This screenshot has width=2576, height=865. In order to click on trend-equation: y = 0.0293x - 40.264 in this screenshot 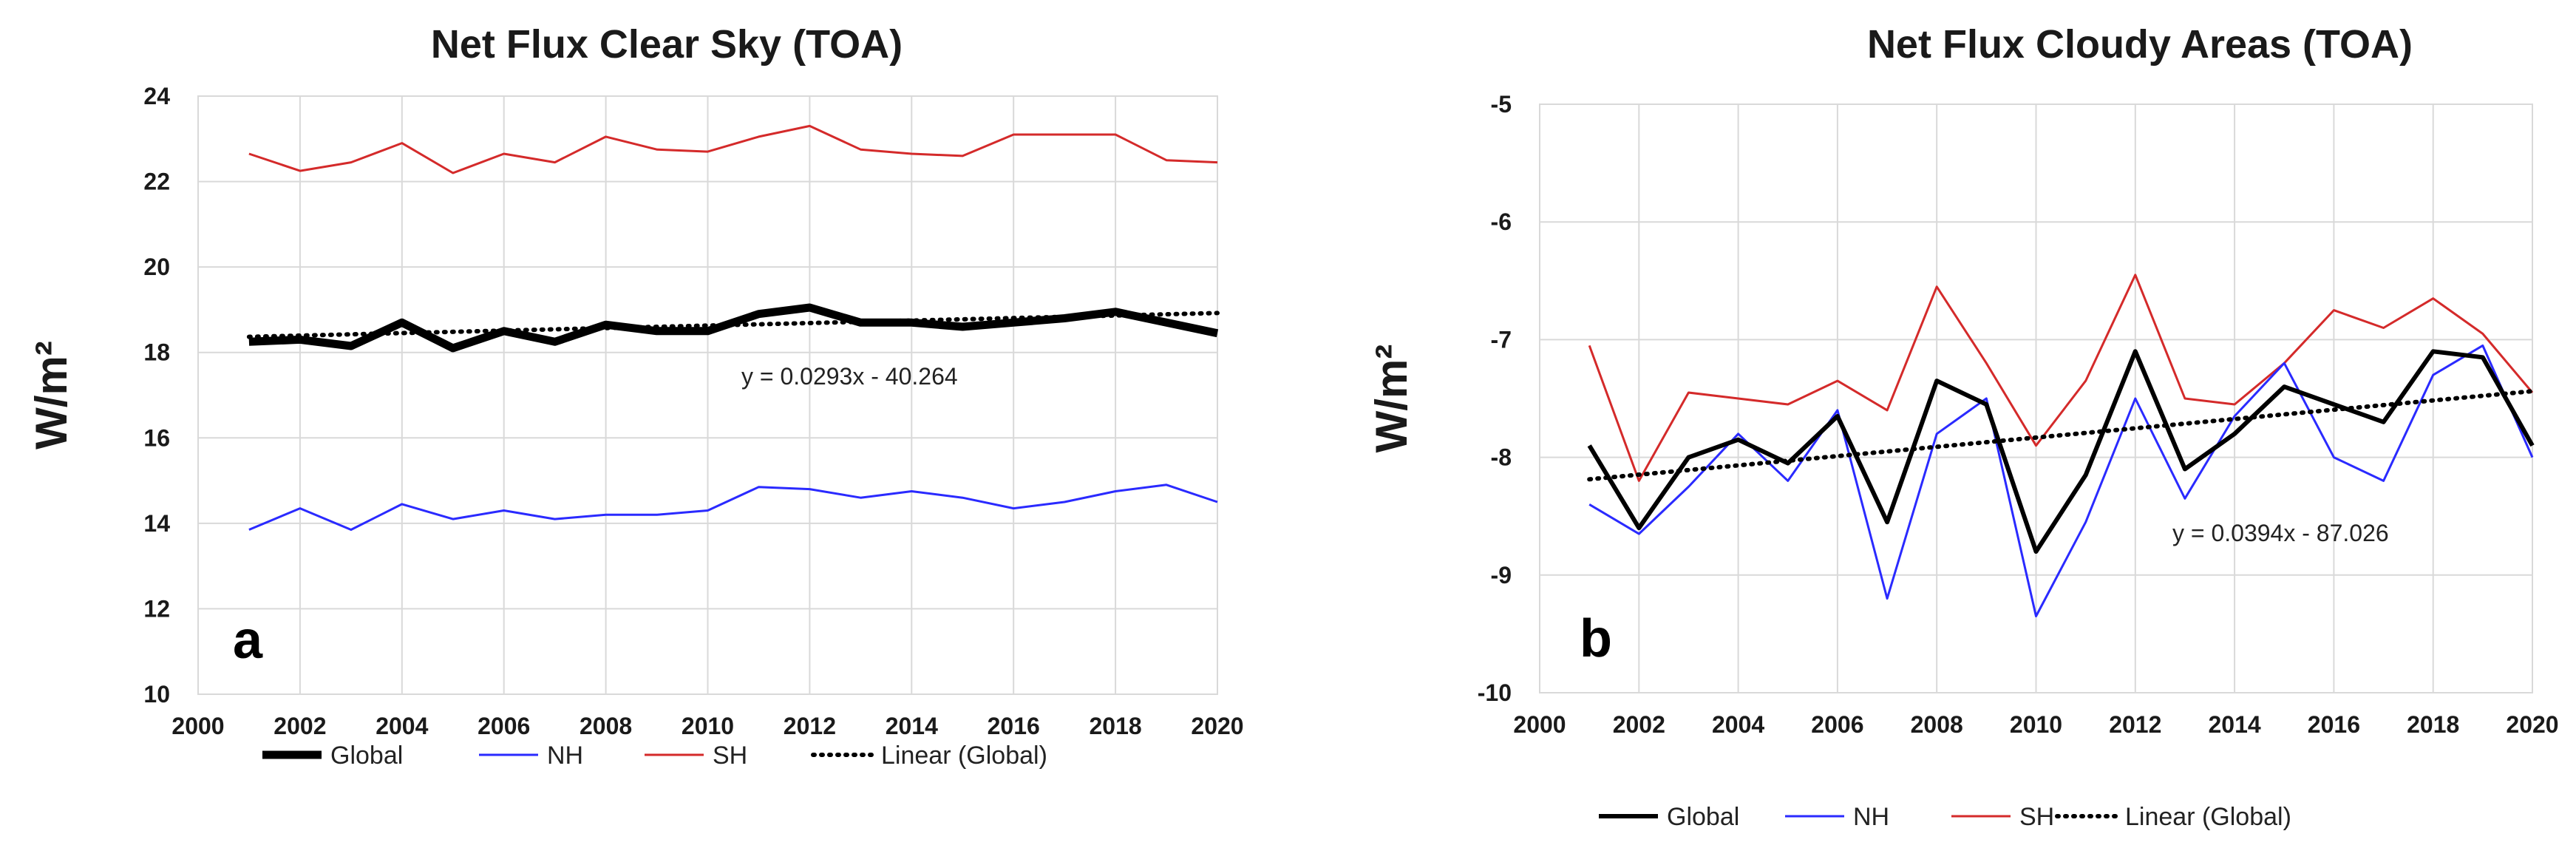, I will do `click(849, 377)`.